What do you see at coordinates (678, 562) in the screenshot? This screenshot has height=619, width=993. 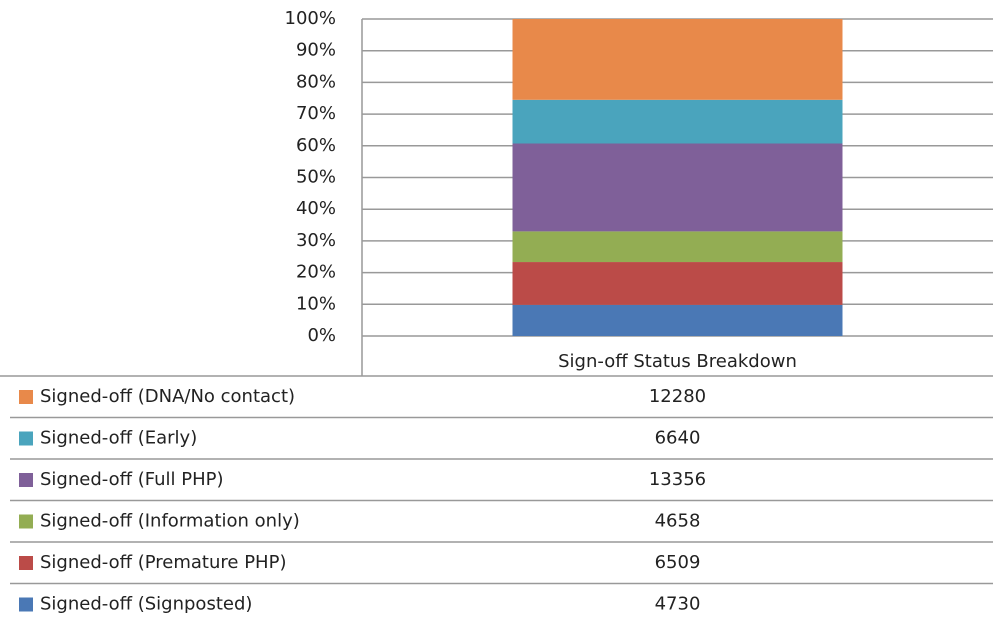 I see `table-value: 6509` at bounding box center [678, 562].